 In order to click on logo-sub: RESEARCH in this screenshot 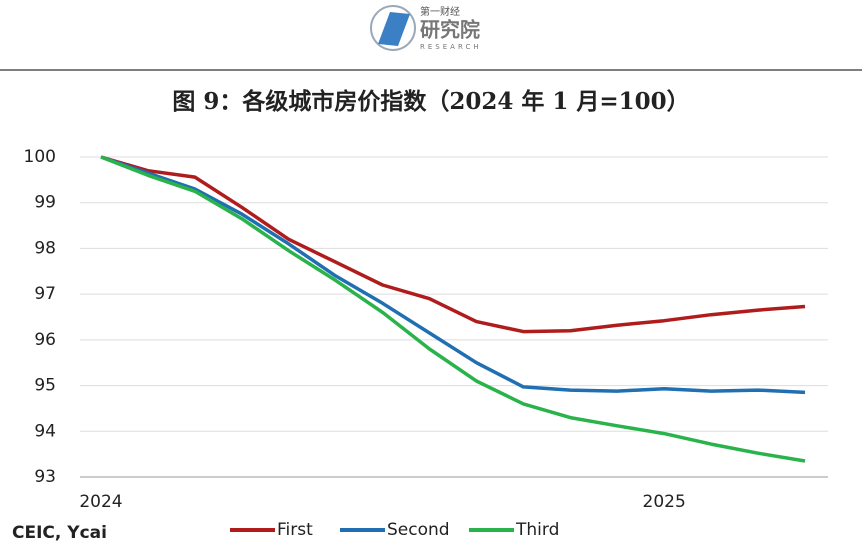, I will do `click(451, 47)`.